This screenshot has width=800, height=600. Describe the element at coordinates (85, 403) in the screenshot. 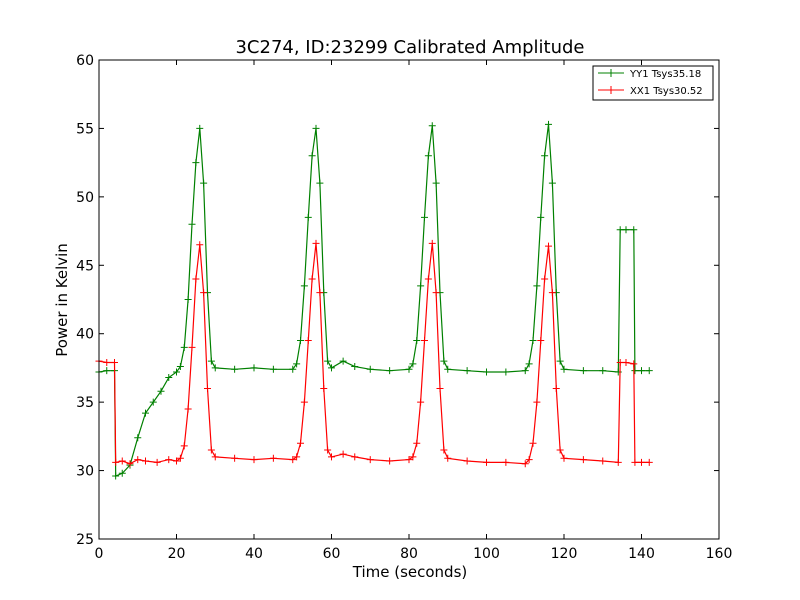

I see `y-tick-label: 35` at that location.